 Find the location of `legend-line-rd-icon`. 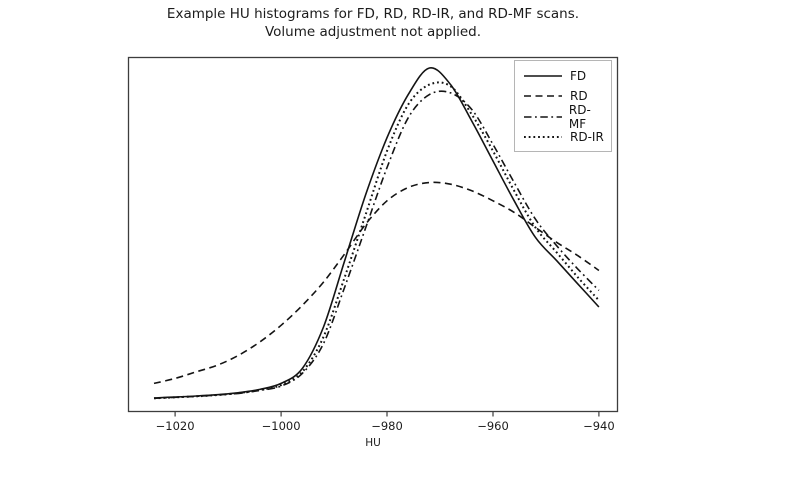

legend-line-rd-icon is located at coordinates (543, 96).